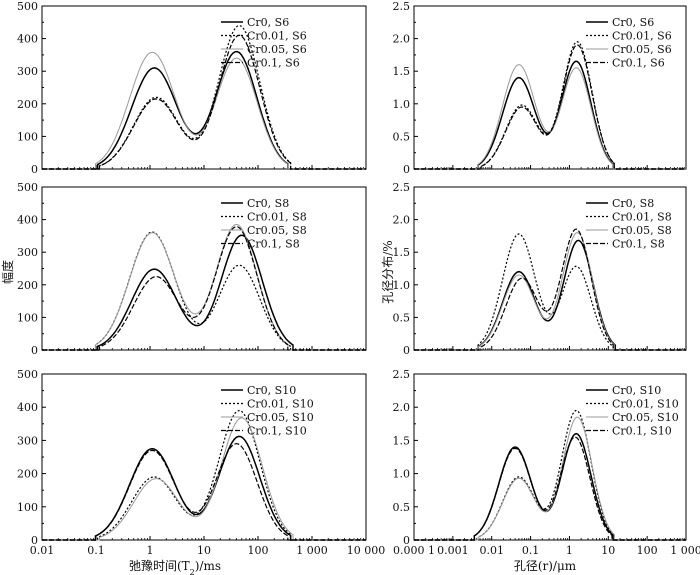  I want to click on left-x-axis-title: 弛豫时间(T2)/ms, so click(175, 567).